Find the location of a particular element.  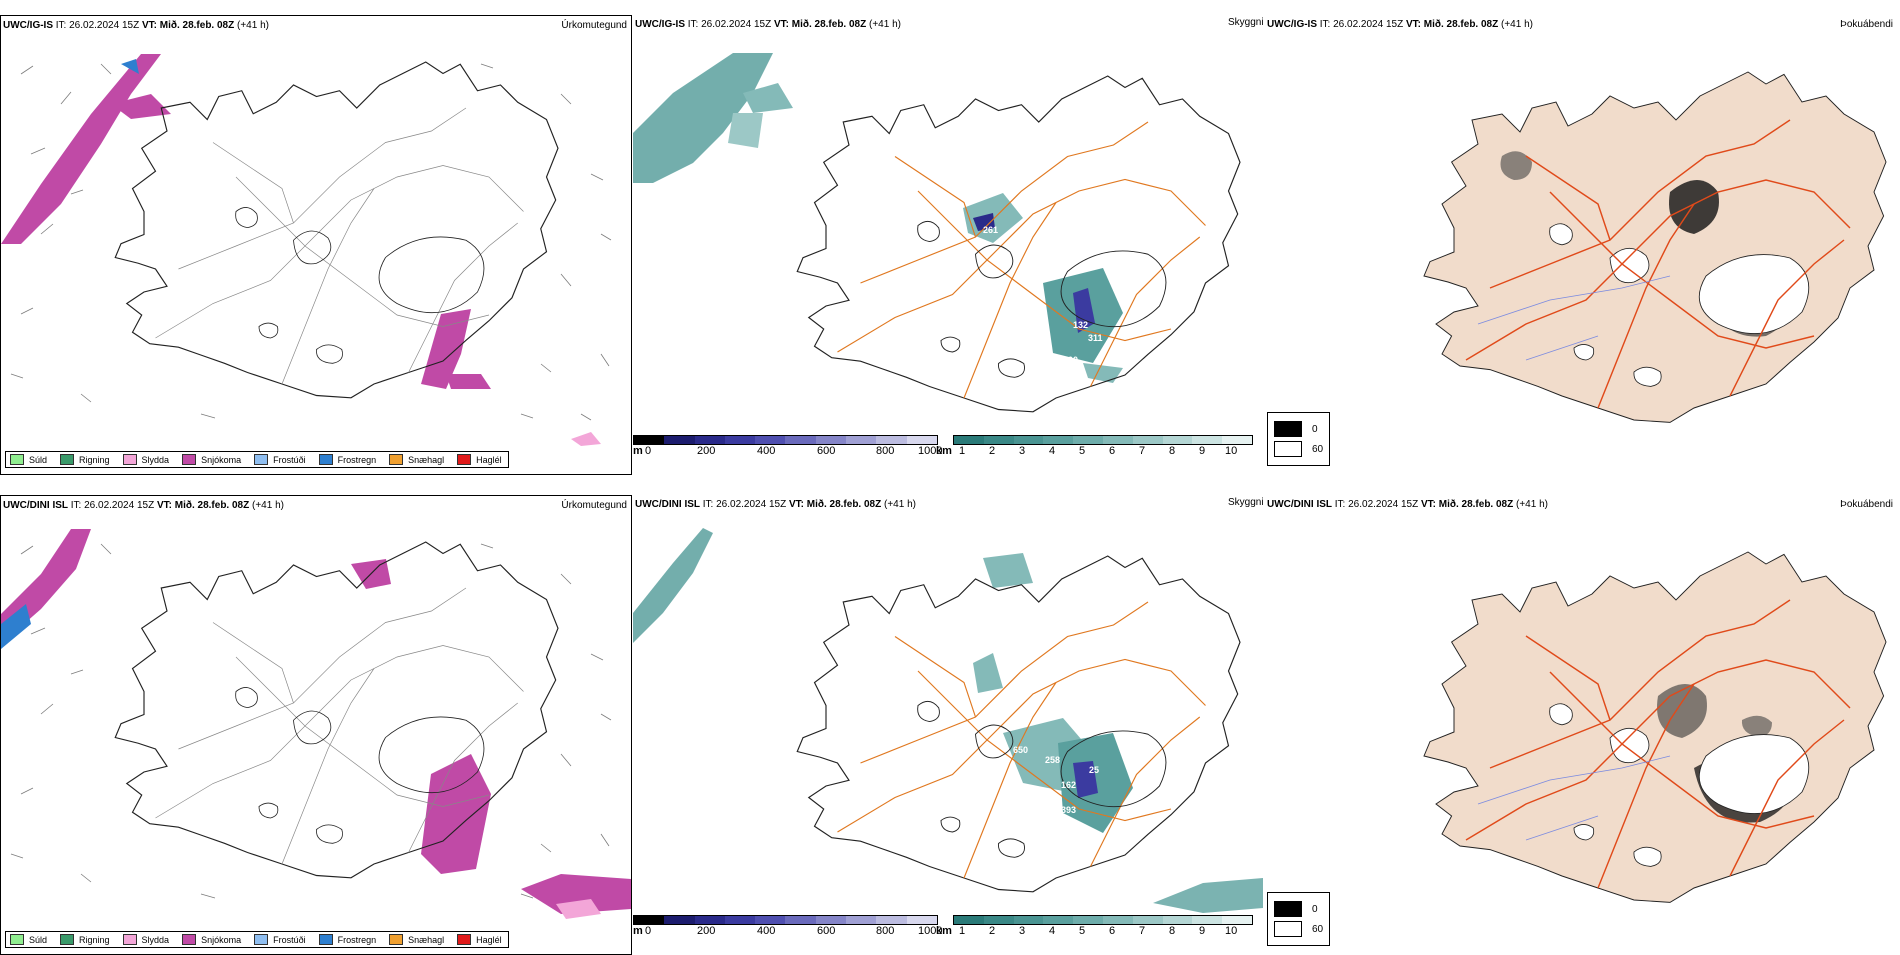

ceiling-unit: m is located at coordinates (638, 931).